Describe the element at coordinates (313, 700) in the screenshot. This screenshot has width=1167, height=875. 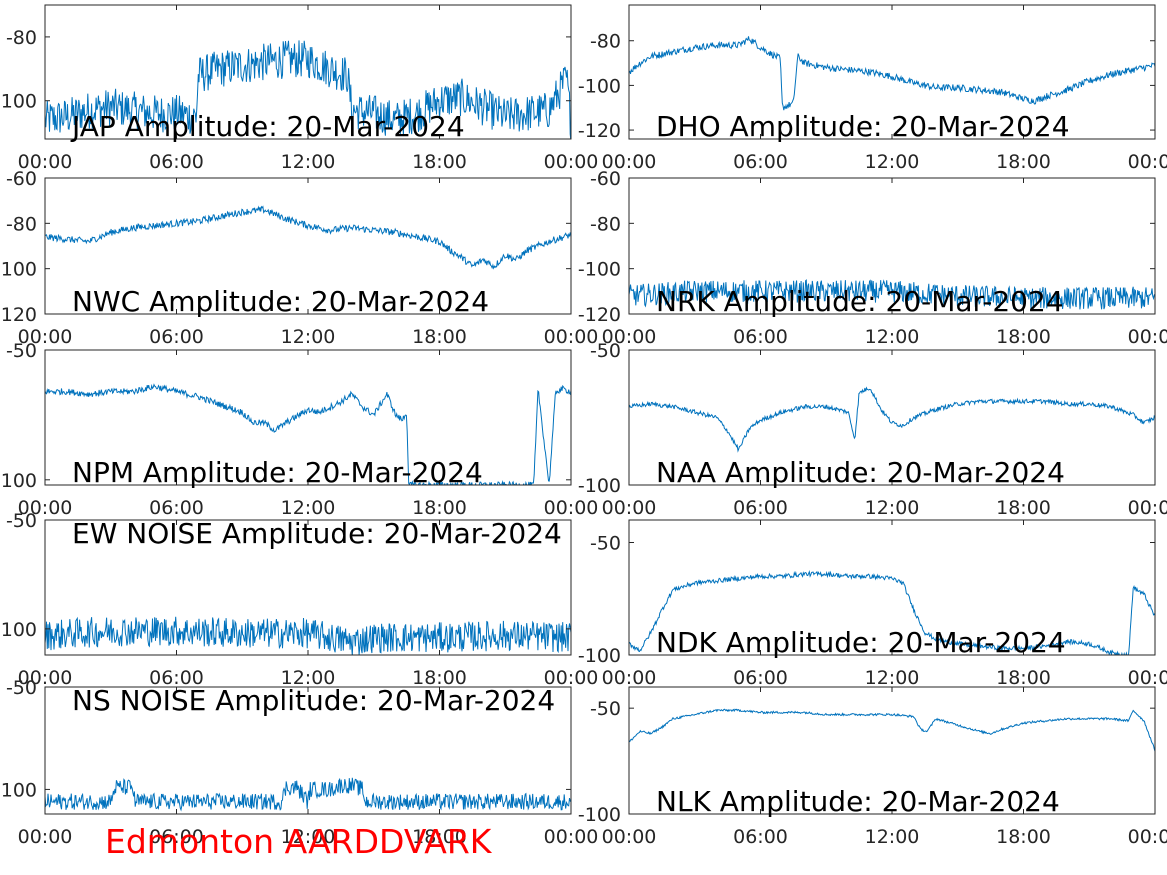
I see `panel-title: NS NOISE Amplitude: 20-Mar-2024` at that location.